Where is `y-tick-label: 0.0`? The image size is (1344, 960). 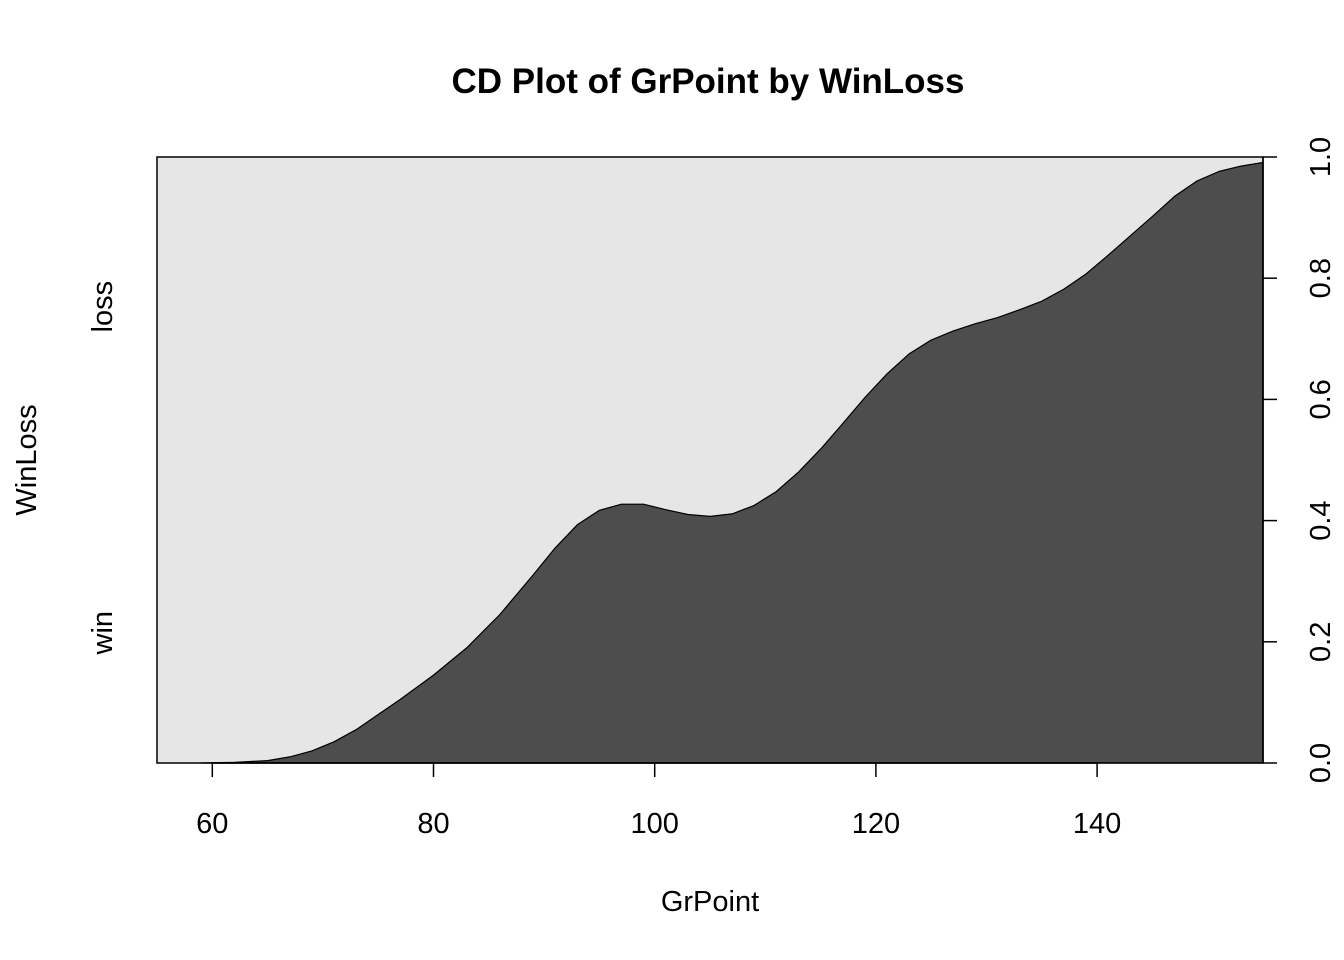
y-tick-label: 0.0 is located at coordinates (1321, 763).